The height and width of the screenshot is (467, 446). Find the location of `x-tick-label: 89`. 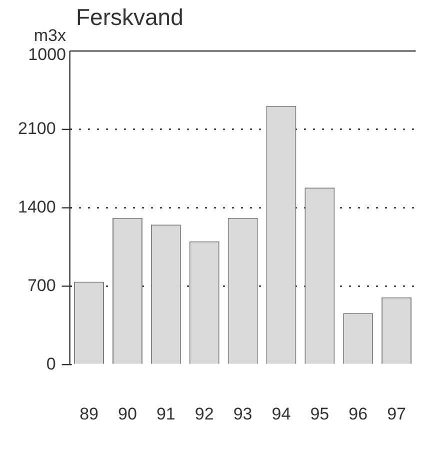

x-tick-label: 89 is located at coordinates (89, 414).